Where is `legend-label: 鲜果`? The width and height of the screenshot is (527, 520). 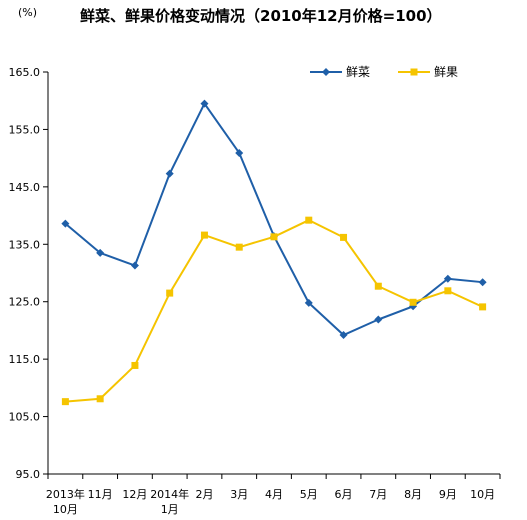 legend-label: 鲜果 is located at coordinates (446, 72).